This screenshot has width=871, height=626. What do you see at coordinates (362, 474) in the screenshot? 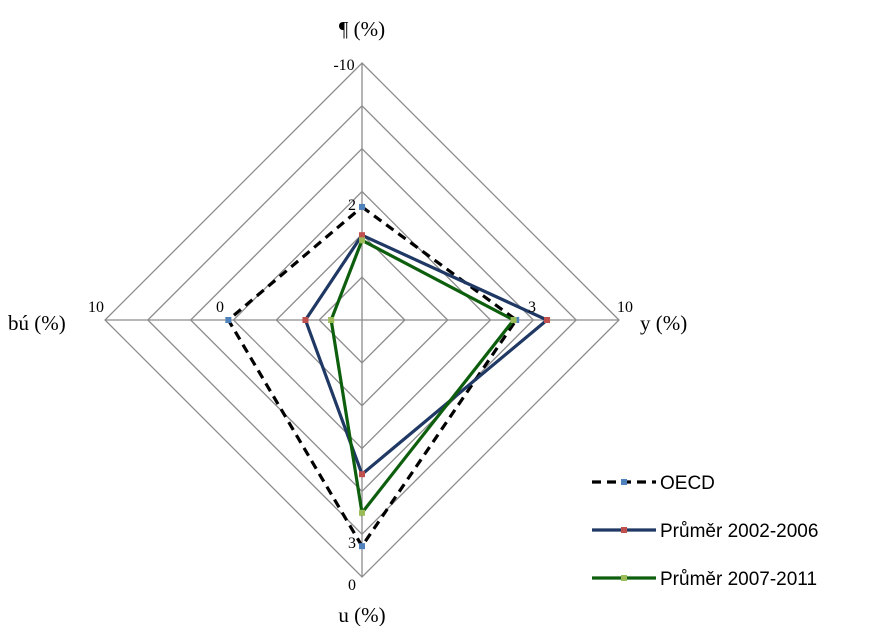
I see `point-1-bottom` at bounding box center [362, 474].